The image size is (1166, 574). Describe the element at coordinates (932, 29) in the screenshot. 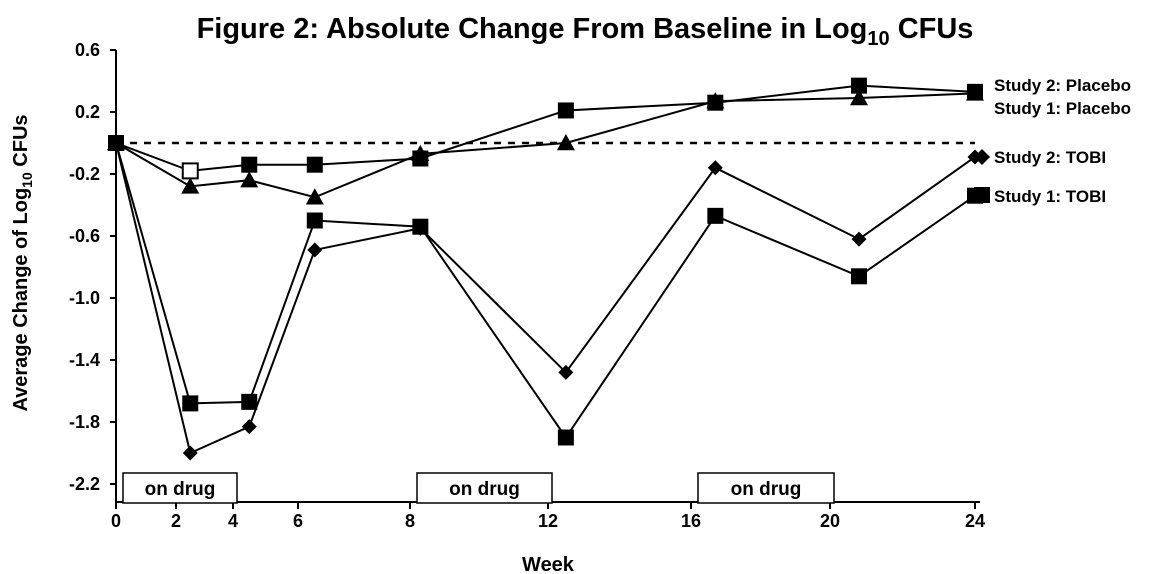

I see `chart-title-suffix: CFUs` at that location.